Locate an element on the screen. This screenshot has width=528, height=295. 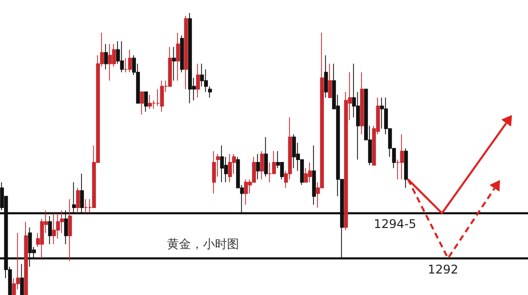
annotation: 1292 is located at coordinates (443, 269).